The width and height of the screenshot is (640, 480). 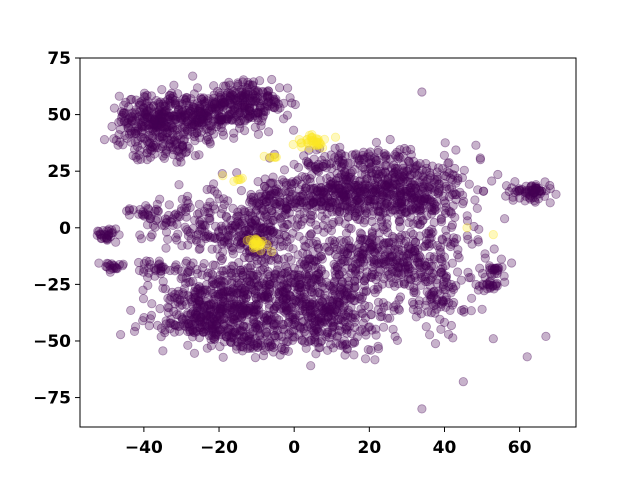 I want to click on x-tick-label: −20, so click(x=219, y=448).